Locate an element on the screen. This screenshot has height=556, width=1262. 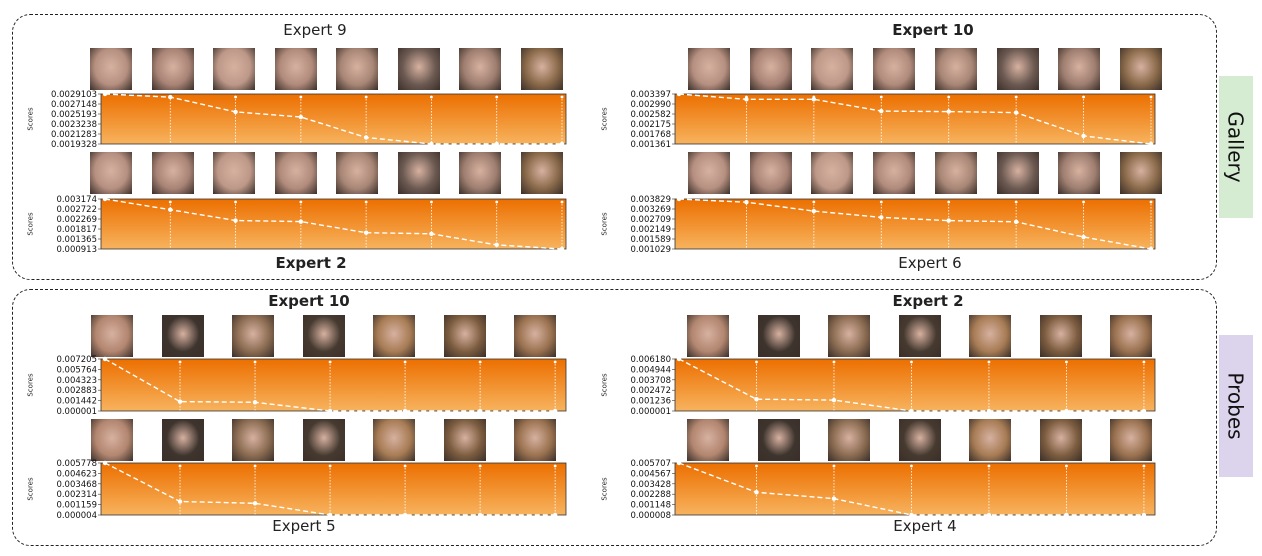
y-tick-label: 0.005778 is located at coordinates (76, 464).